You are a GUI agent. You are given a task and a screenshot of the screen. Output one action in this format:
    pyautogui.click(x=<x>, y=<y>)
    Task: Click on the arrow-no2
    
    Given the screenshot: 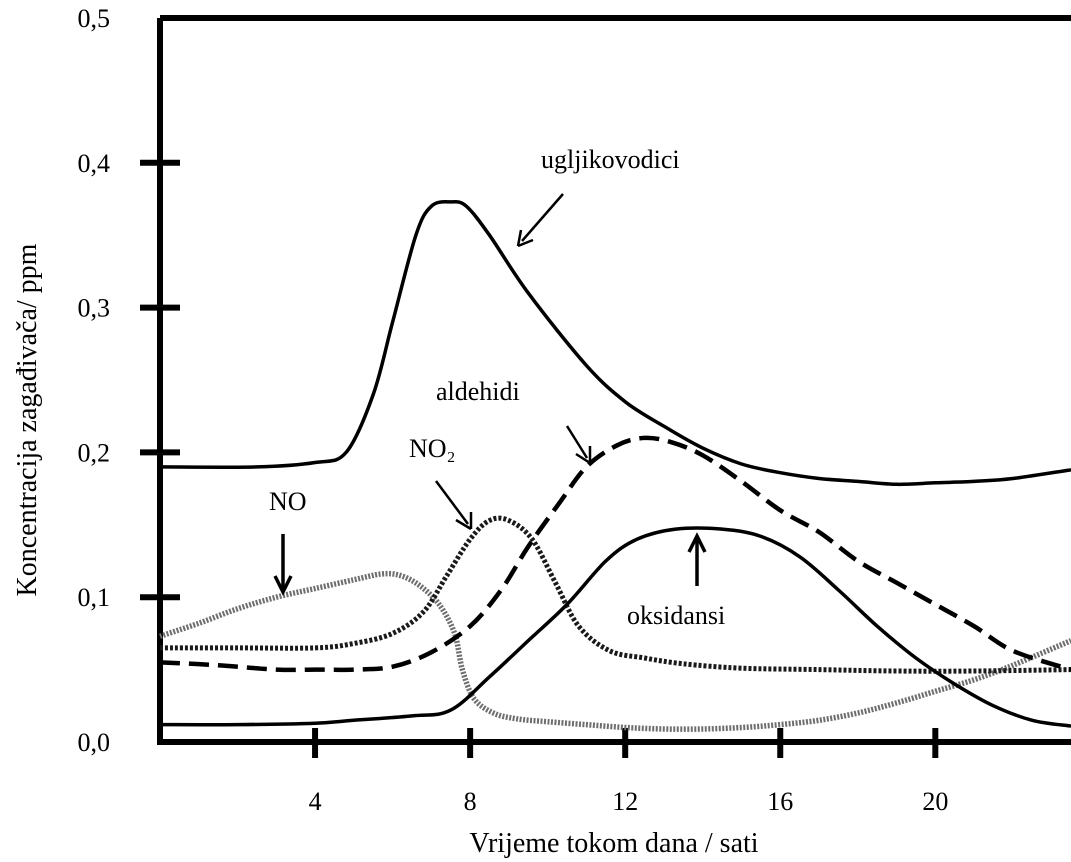 What is the action you would take?
    pyautogui.click(x=453, y=505)
    